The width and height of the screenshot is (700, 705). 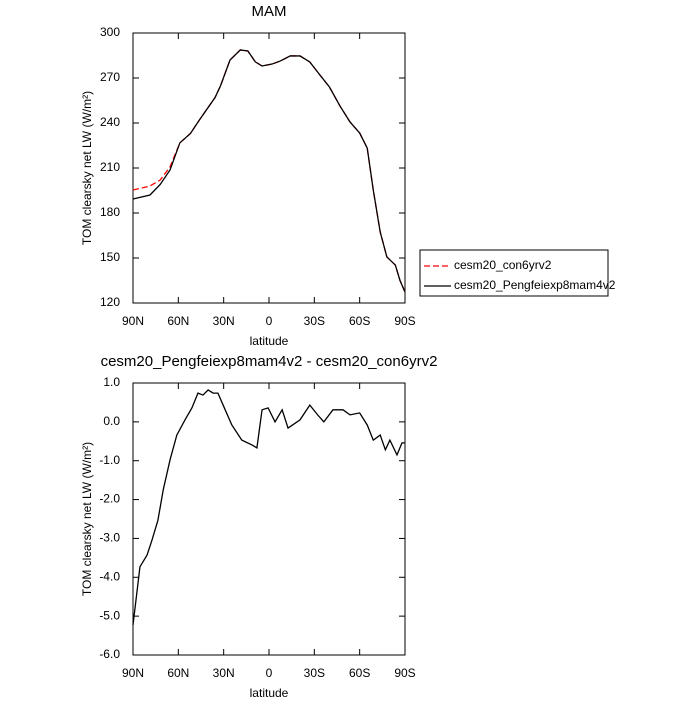 I want to click on y-tick-label: 180, so click(x=110, y=212).